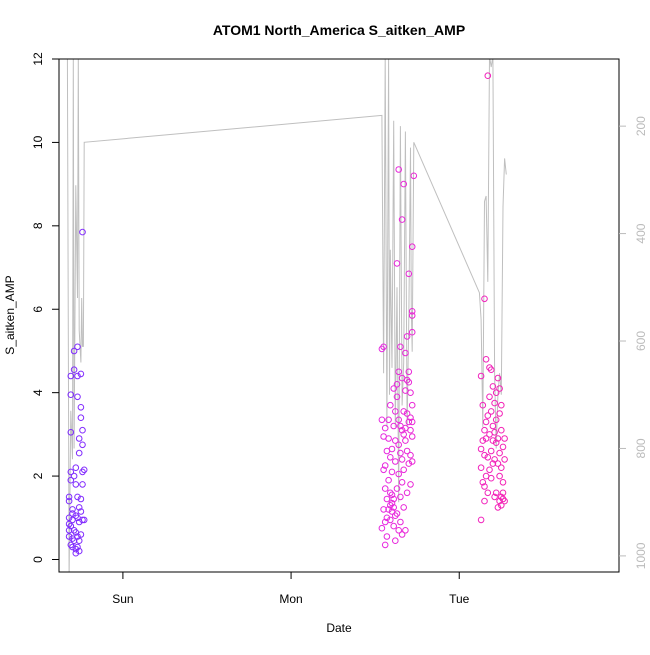  Describe the element at coordinates (641, 448) in the screenshot. I see `y-right-tick-label: 800` at that location.